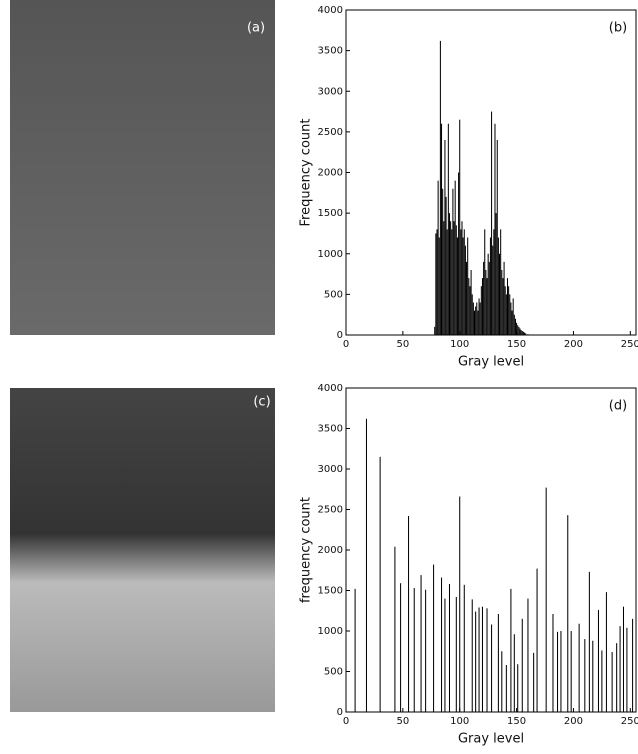 The height and width of the screenshot is (754, 638). What do you see at coordinates (340, 712) in the screenshot?
I see `y-tick-label: 0` at bounding box center [340, 712].